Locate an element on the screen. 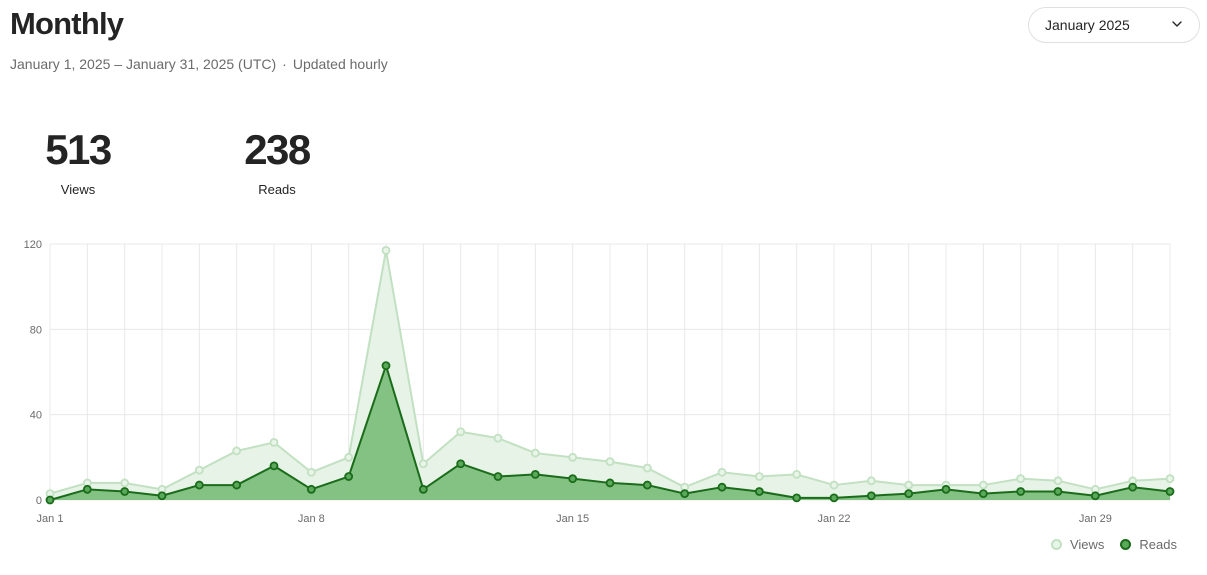 This screenshot has height=575, width=1207. x-tick-label: Jan 15 is located at coordinates (572, 519).